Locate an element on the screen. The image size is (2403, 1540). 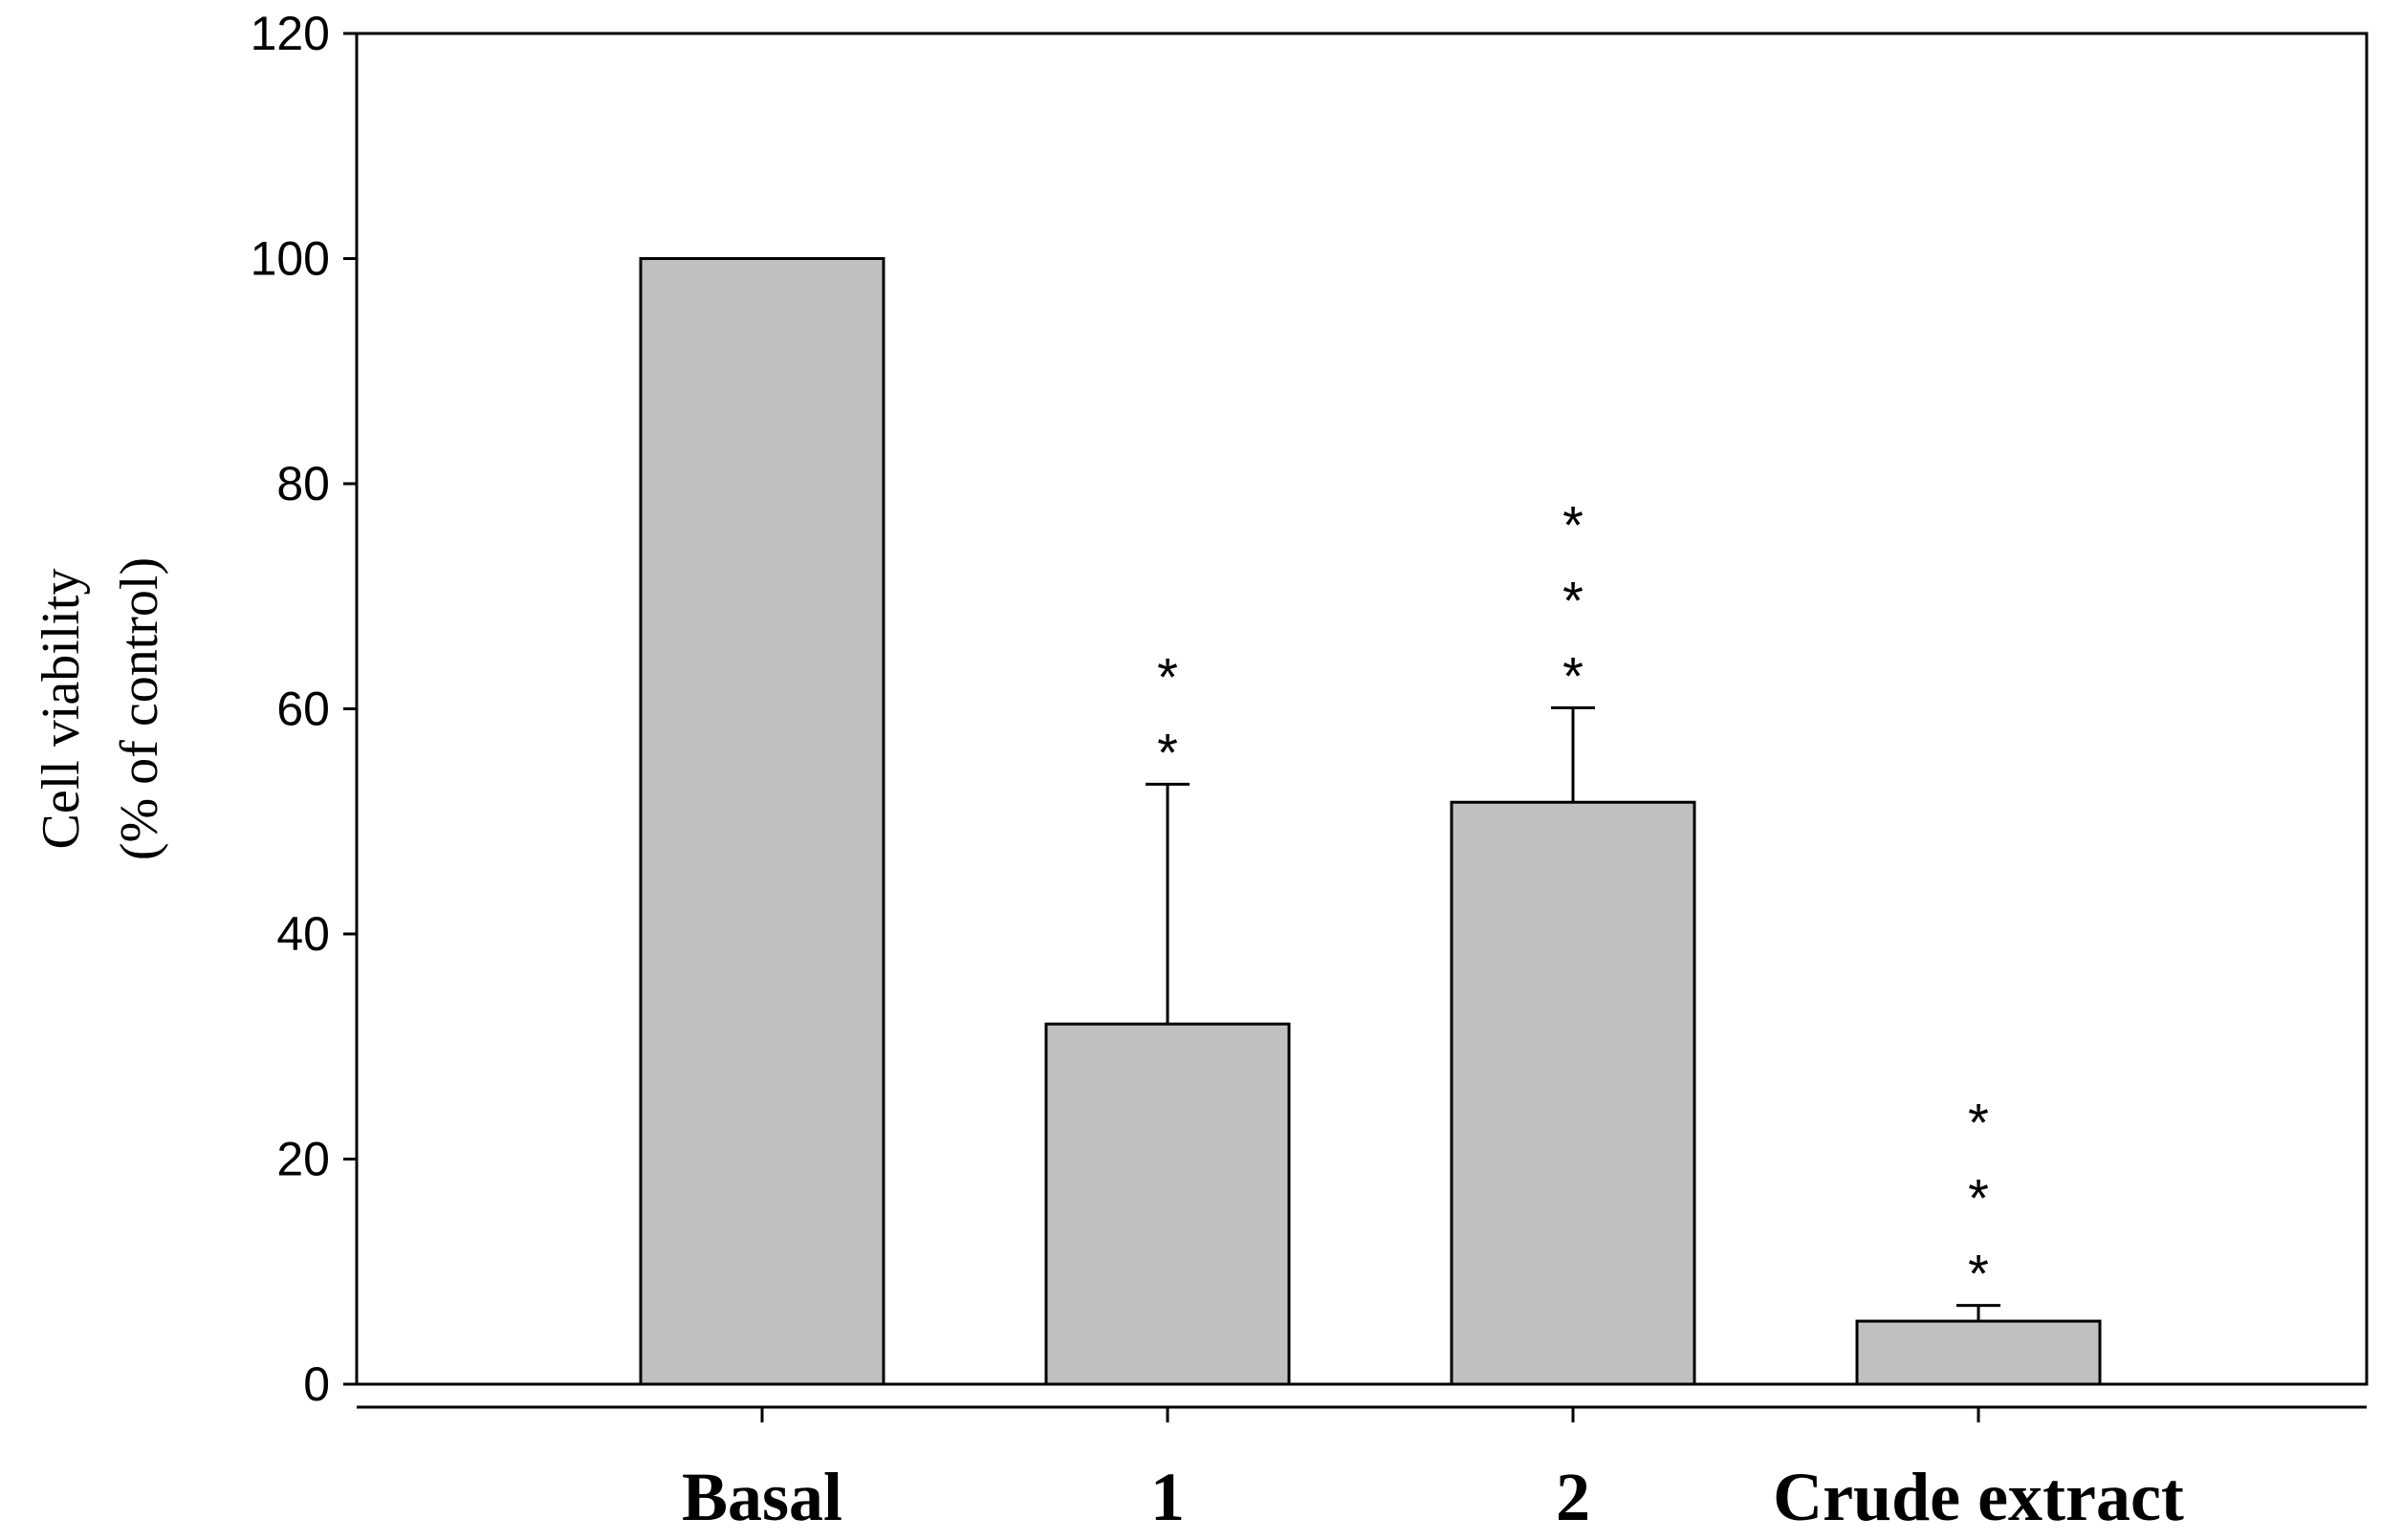
x-tick-label: 1 is located at coordinates (1167, 1497).